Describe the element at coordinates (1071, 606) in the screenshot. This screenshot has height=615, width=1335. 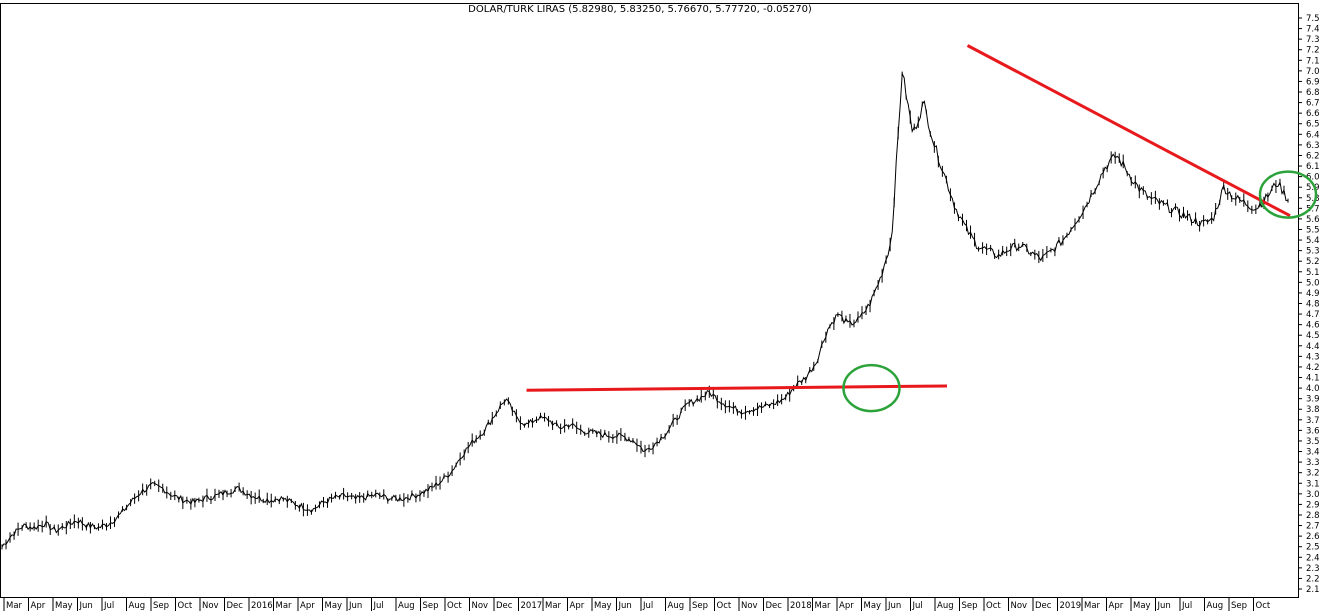
I see `x-tick-label: 2019` at that location.